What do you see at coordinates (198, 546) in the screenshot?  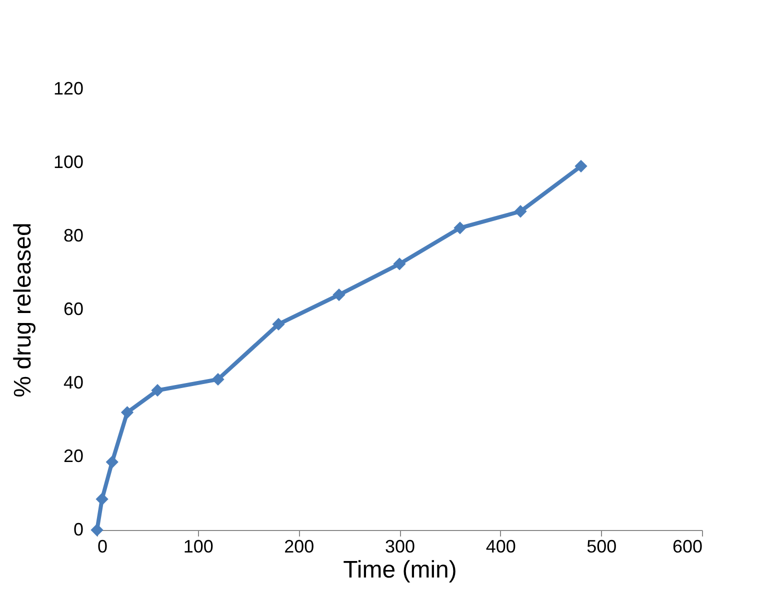 I see `x-tick-label: 100` at bounding box center [198, 546].